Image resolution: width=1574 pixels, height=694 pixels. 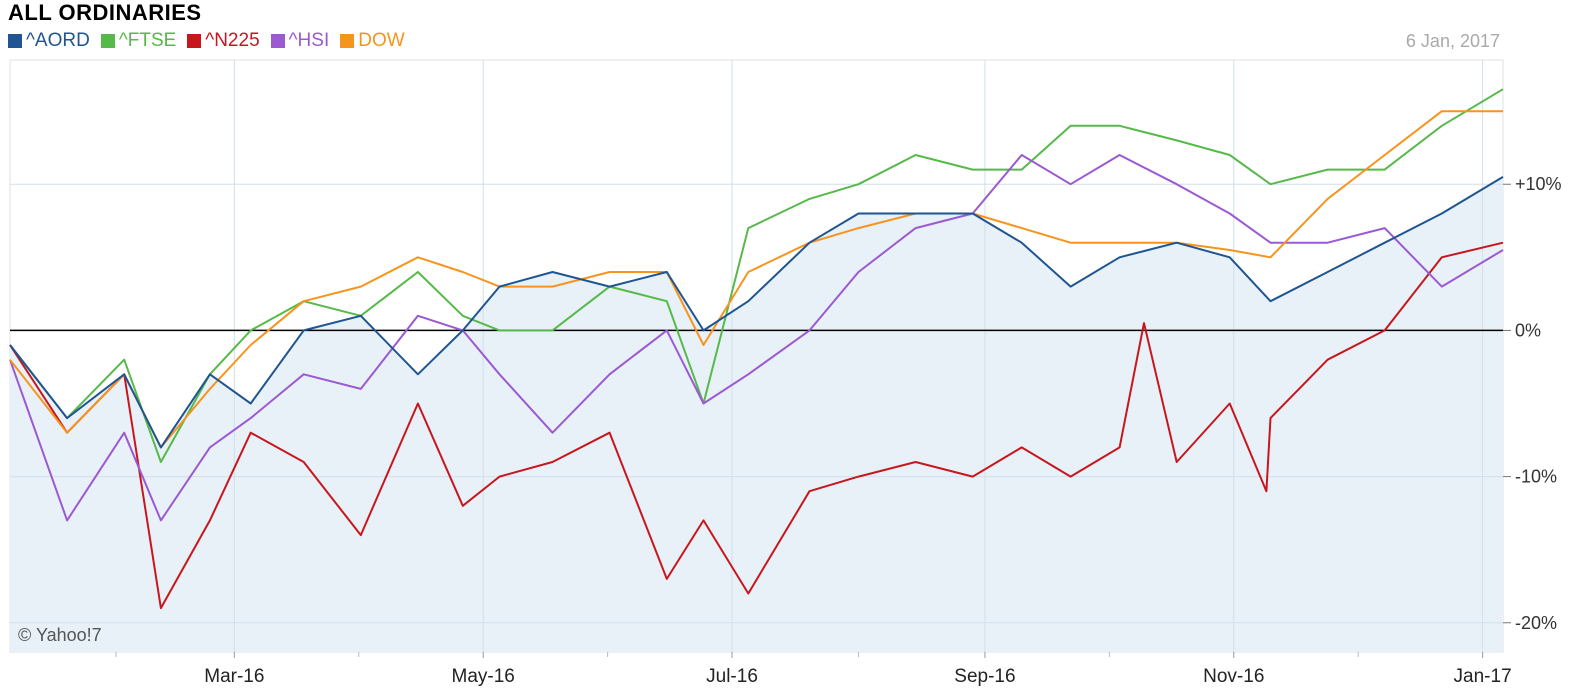 I want to click on chart-title: ALL ORDINARIES, so click(x=105, y=12).